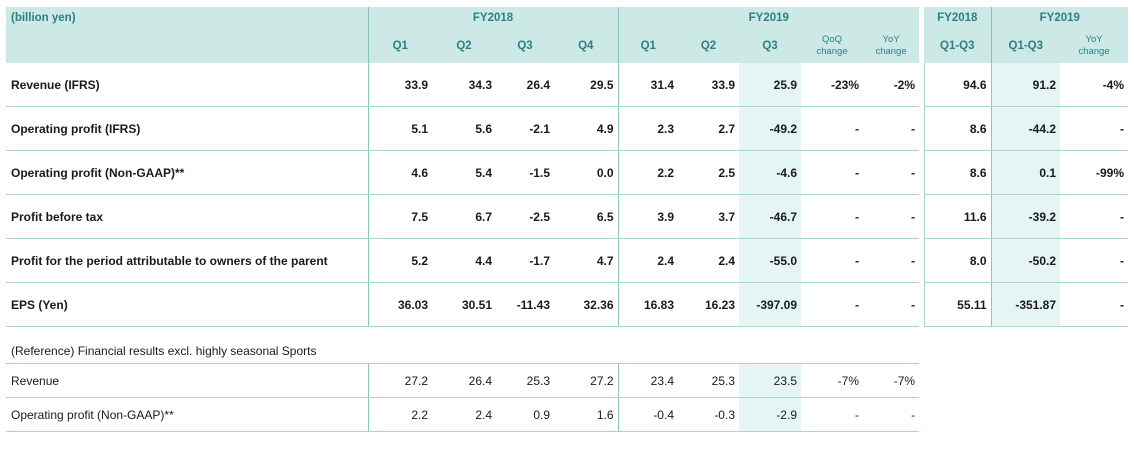 The height and width of the screenshot is (451, 1134). I want to click on table-cell: 30.51, so click(464, 304).